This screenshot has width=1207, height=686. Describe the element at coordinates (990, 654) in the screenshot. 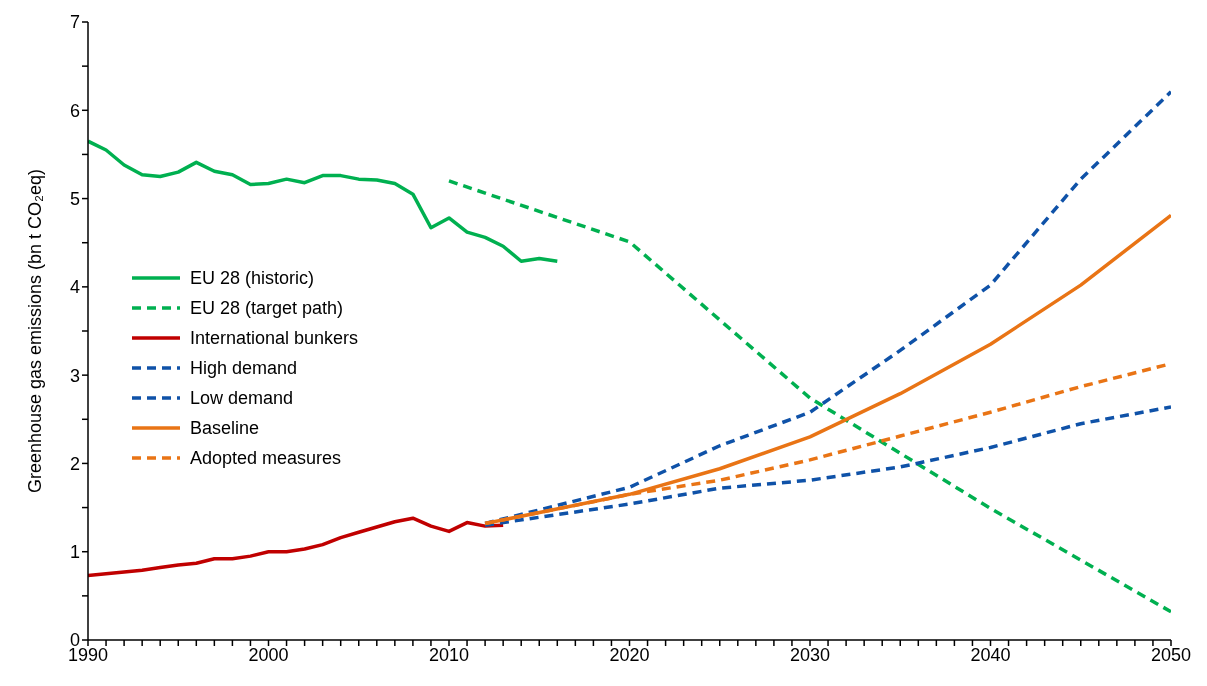

I see `x-tick-label: 2040` at that location.